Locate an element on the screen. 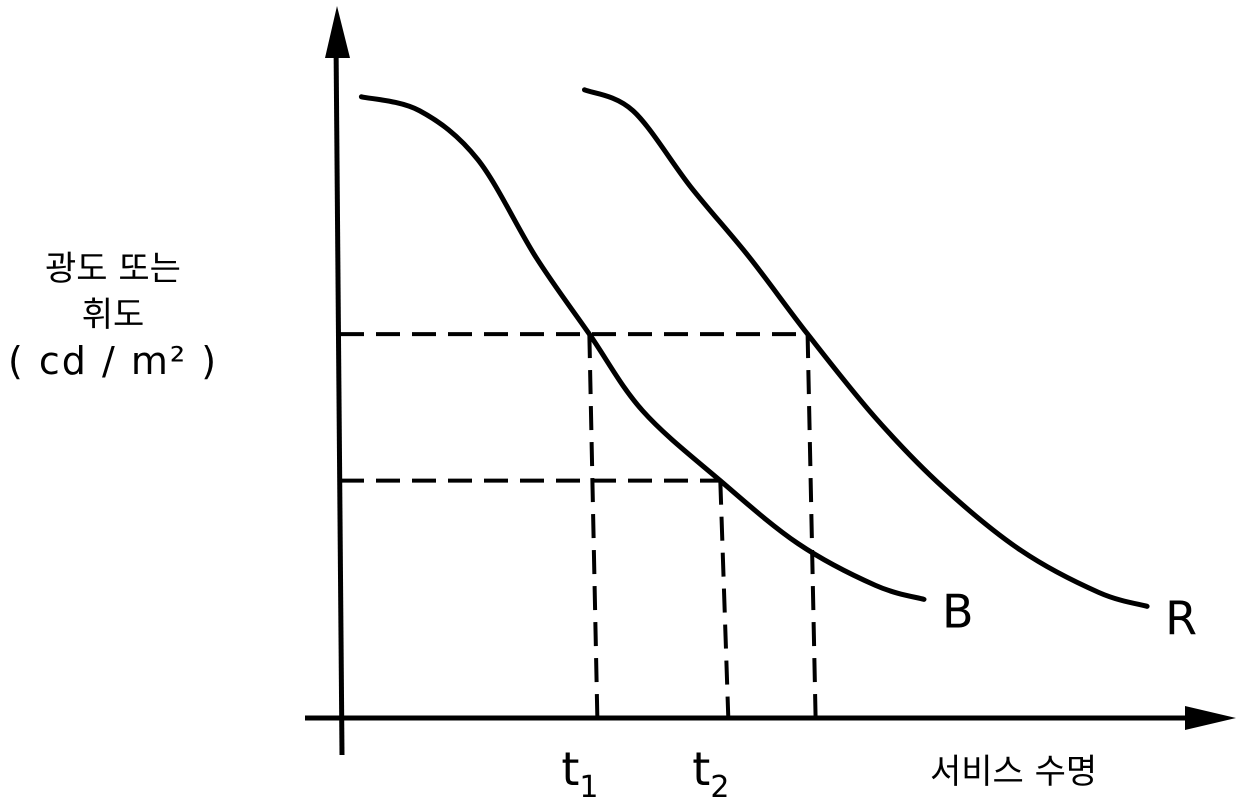  x-tick-label-1: t1 is located at coordinates (579, 773).